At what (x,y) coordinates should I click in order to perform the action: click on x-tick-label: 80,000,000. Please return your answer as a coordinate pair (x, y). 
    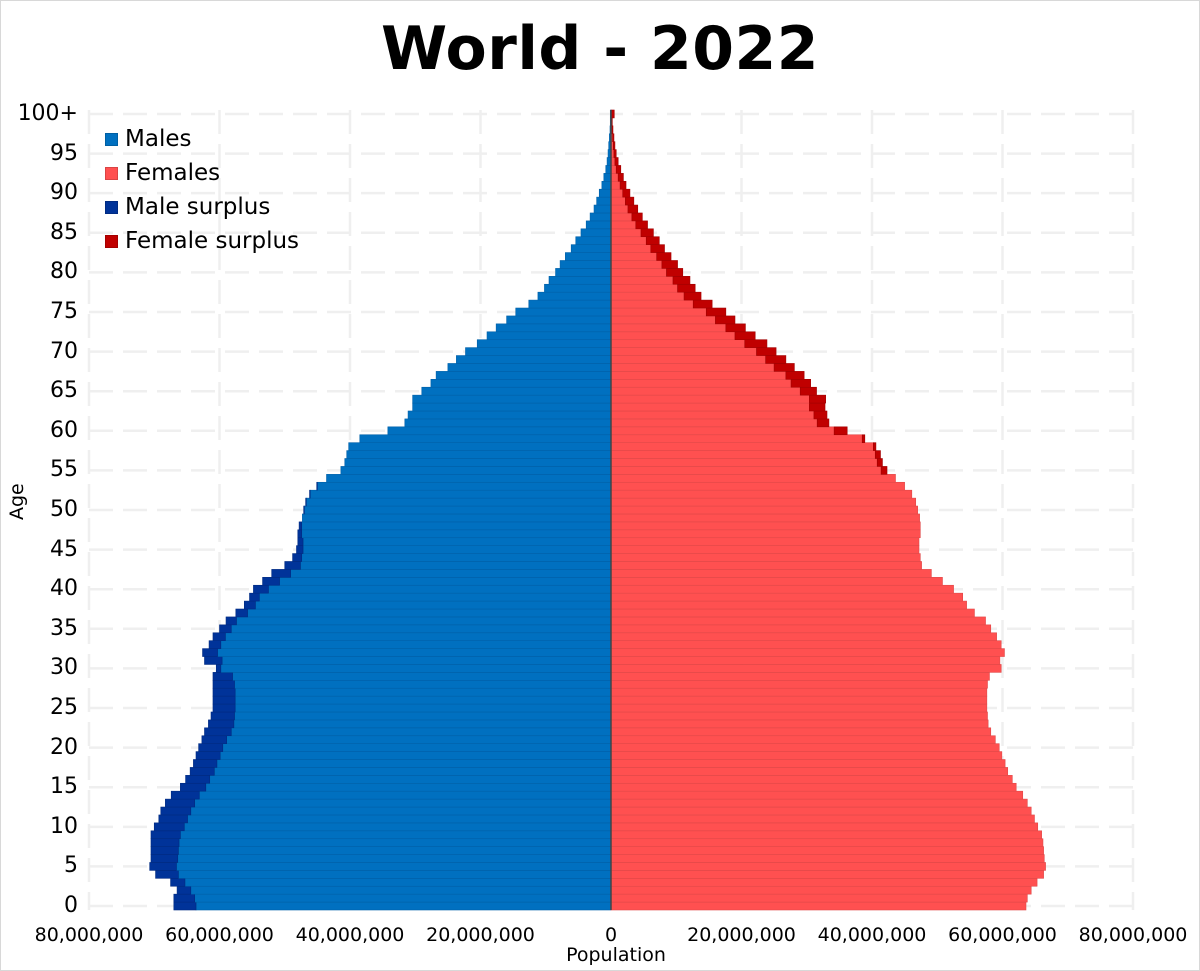
    Looking at the image, I should click on (1133, 935).